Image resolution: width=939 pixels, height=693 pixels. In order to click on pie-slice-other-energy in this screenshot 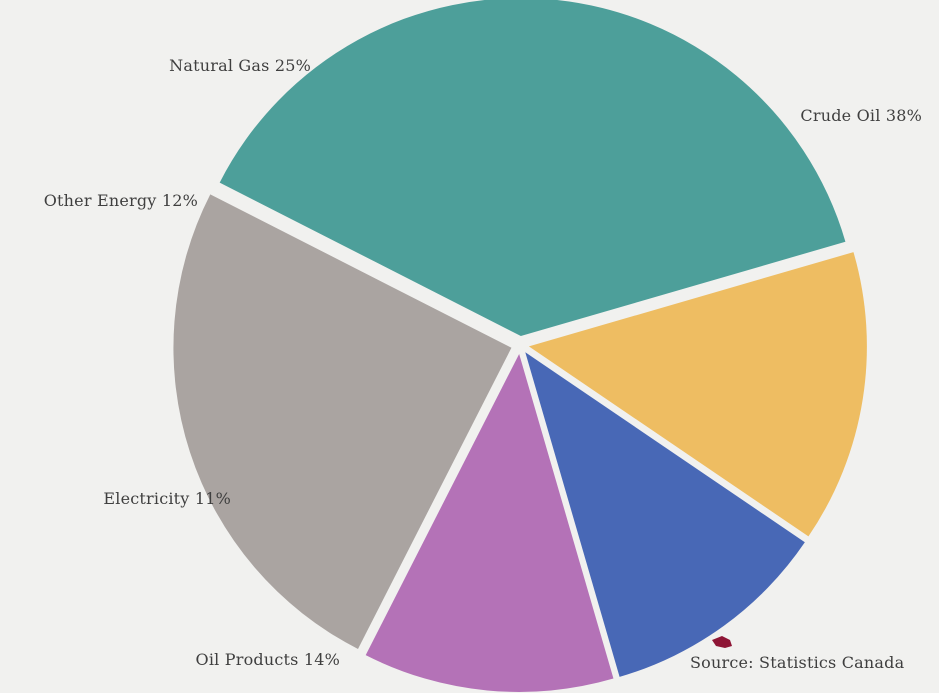, I will do `click(489, 522)`.